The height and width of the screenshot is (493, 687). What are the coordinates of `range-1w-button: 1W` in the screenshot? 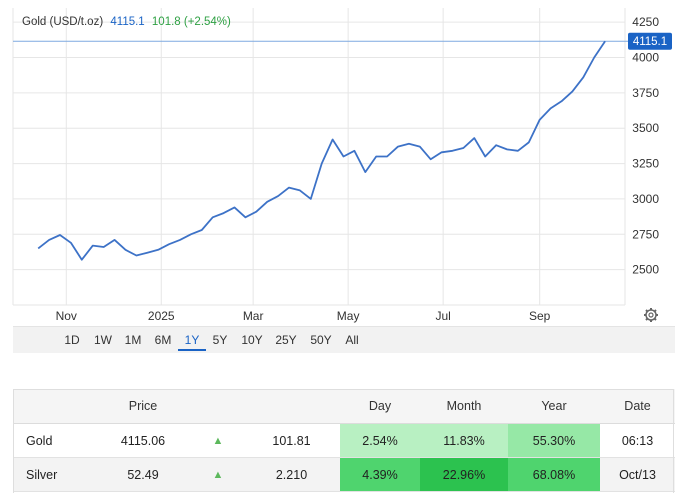 It's located at (103, 340).